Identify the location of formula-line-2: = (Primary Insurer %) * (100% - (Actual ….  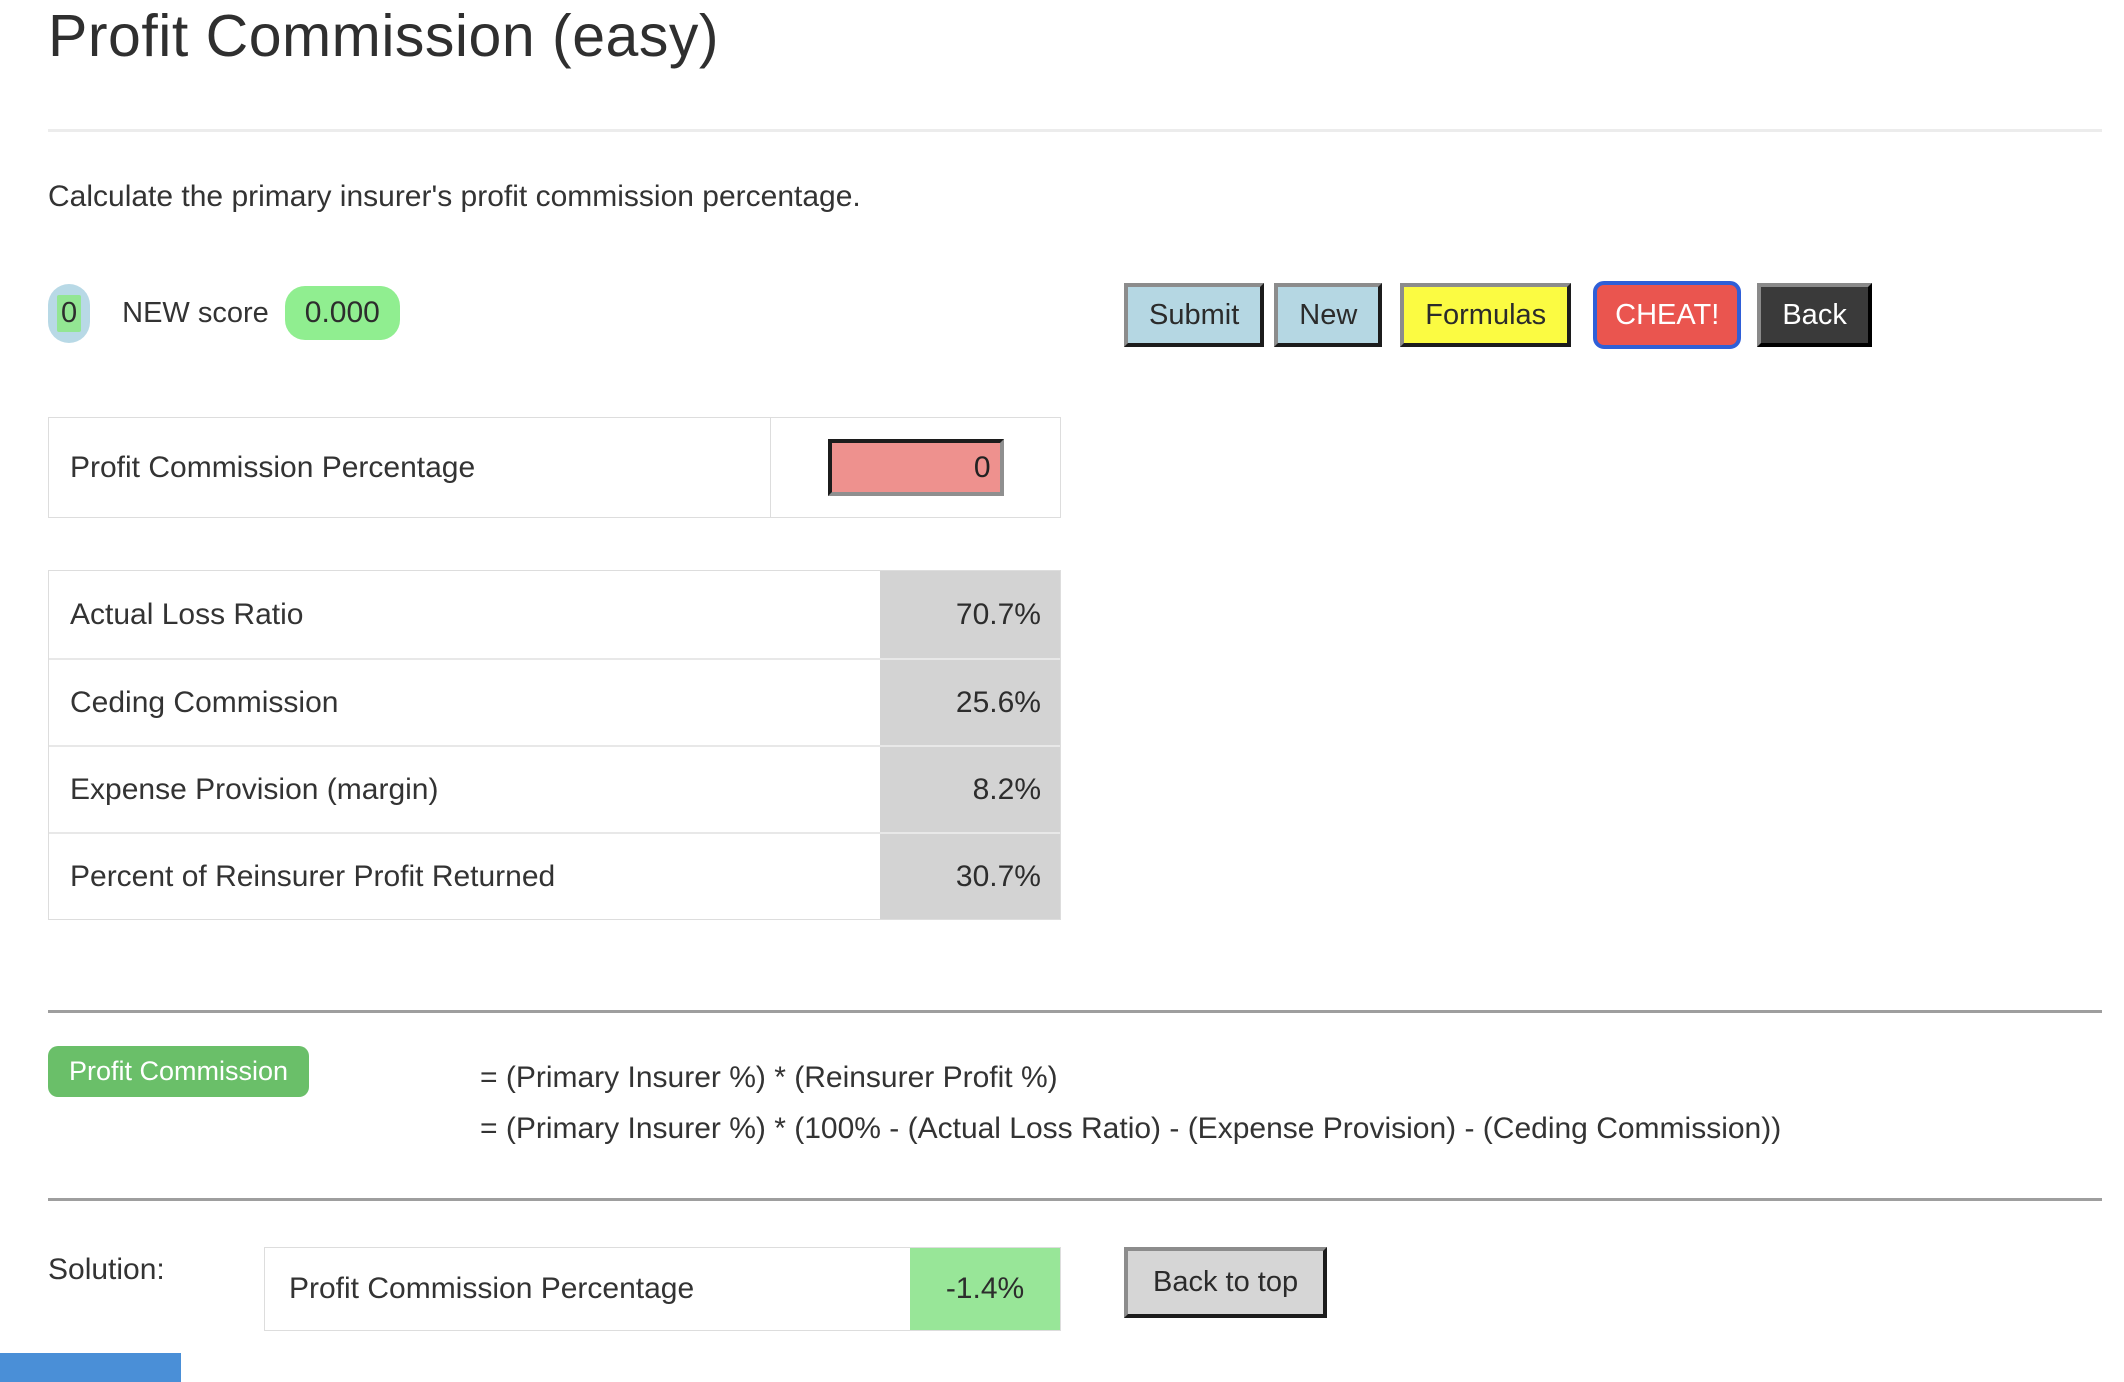
(1131, 1128).